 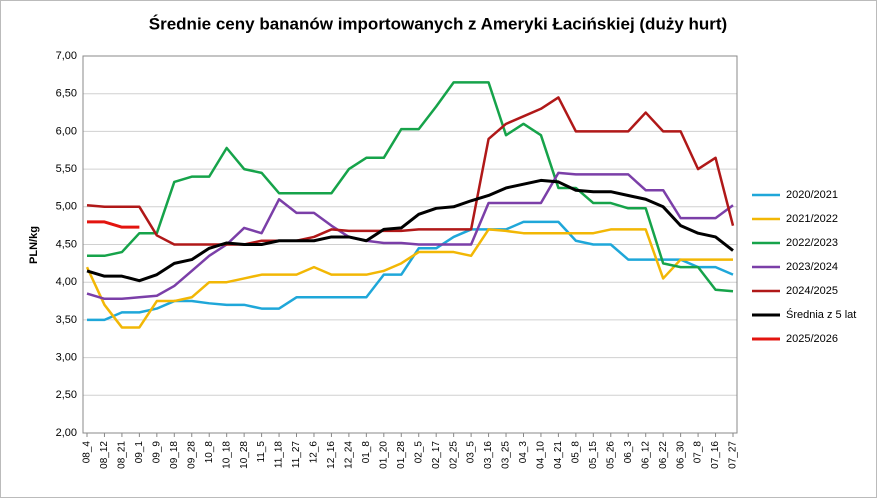 What do you see at coordinates (66, 56) in the screenshot?
I see `y-tick-label: 7,00` at bounding box center [66, 56].